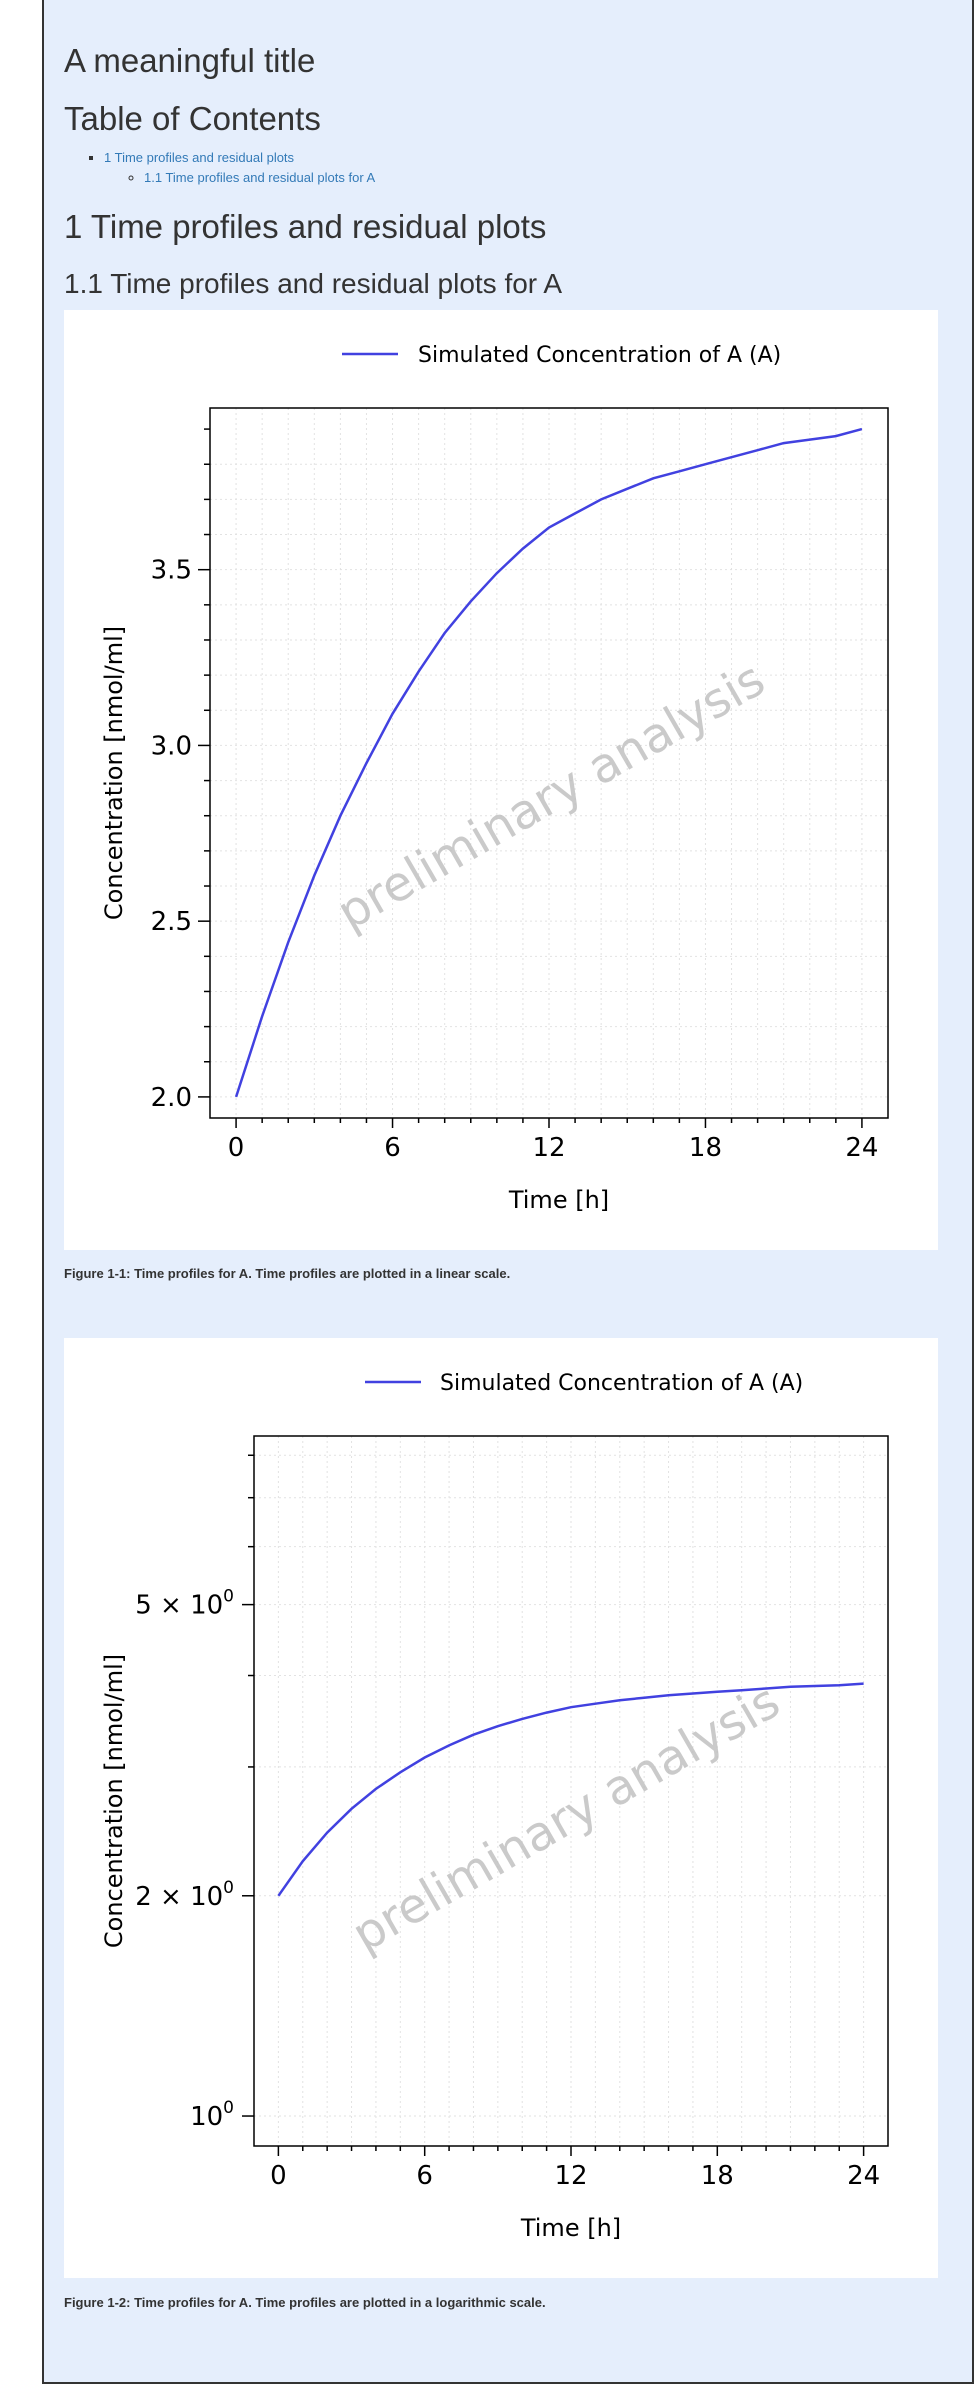  Describe the element at coordinates (190, 60) in the screenshot. I see `document-title: A meaningful title` at that location.